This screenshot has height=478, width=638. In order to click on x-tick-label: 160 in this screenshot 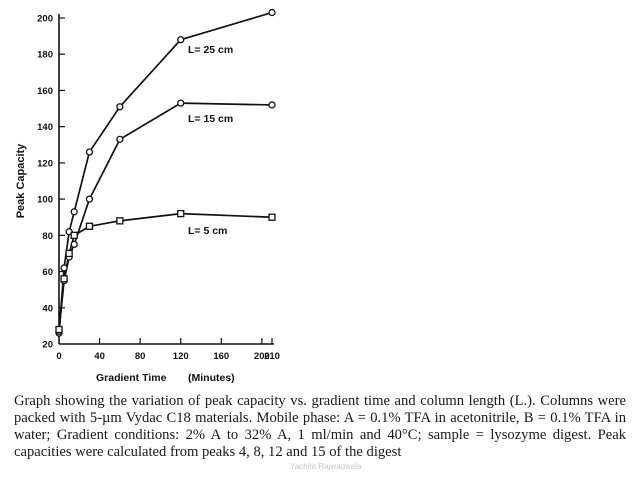, I will do `click(221, 356)`.